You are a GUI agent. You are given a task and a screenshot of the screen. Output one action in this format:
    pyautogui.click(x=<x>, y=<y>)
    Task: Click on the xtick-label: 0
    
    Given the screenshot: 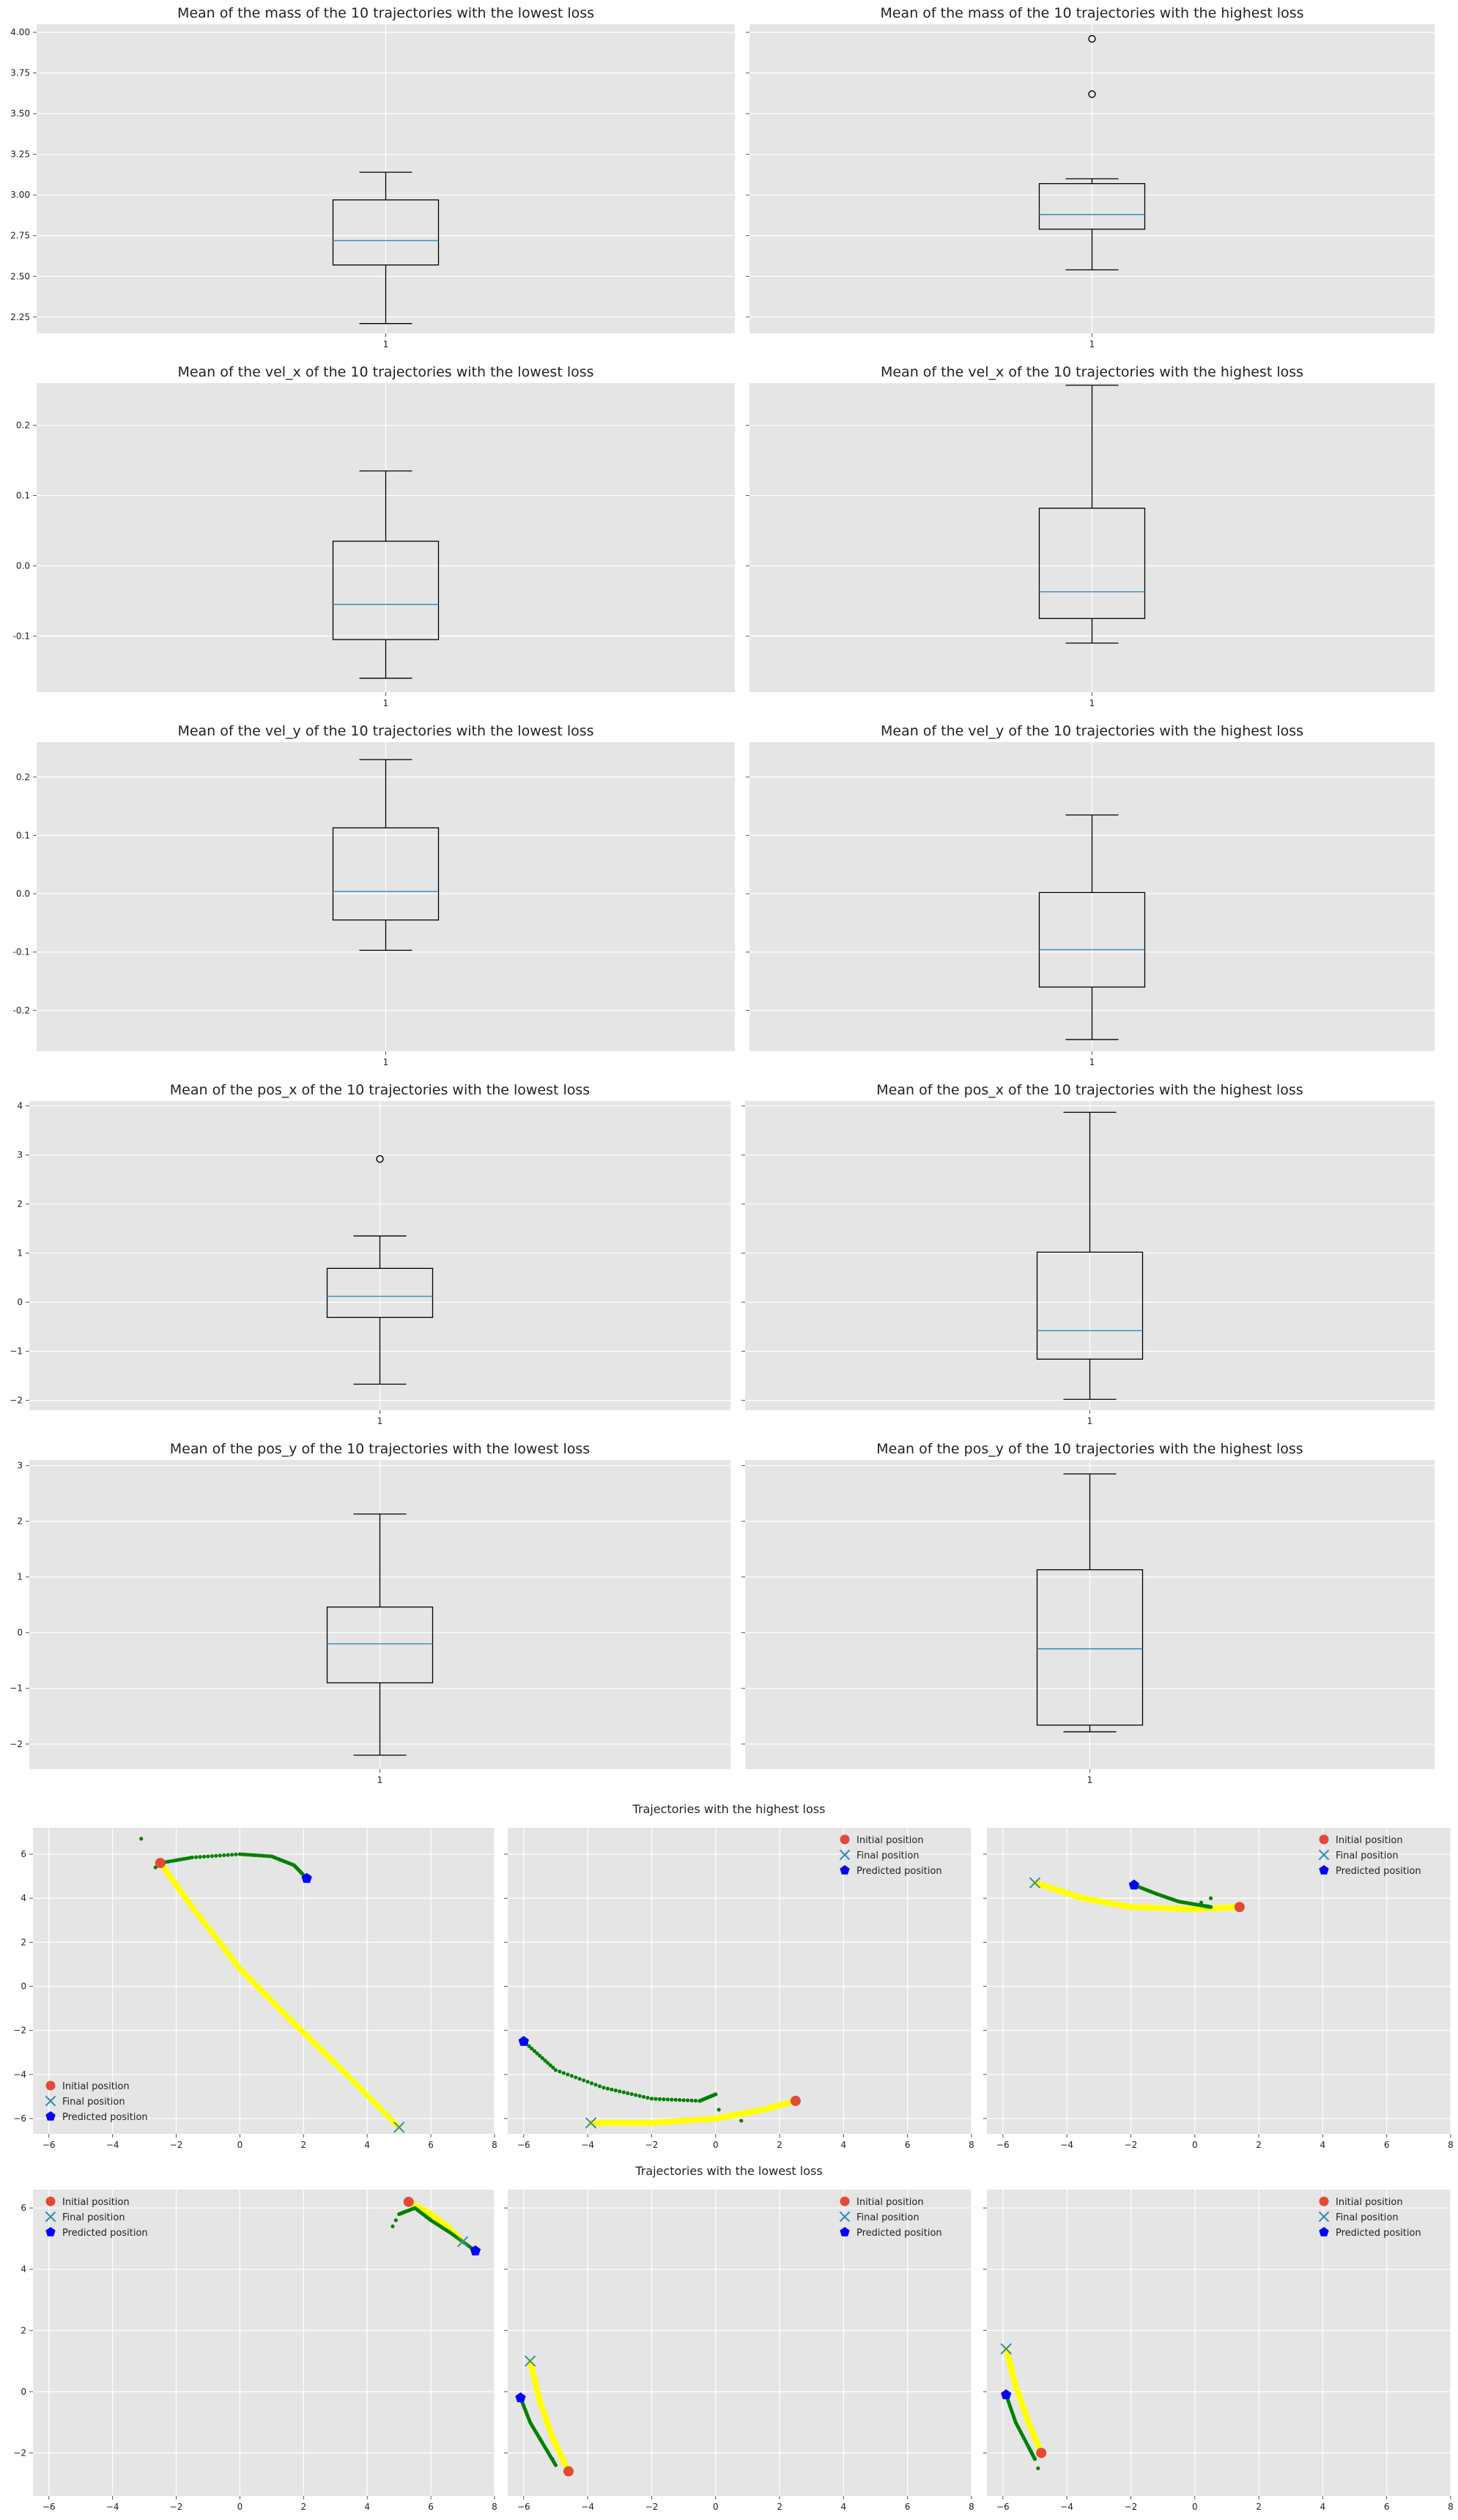 What is the action you would take?
    pyautogui.click(x=1195, y=2507)
    